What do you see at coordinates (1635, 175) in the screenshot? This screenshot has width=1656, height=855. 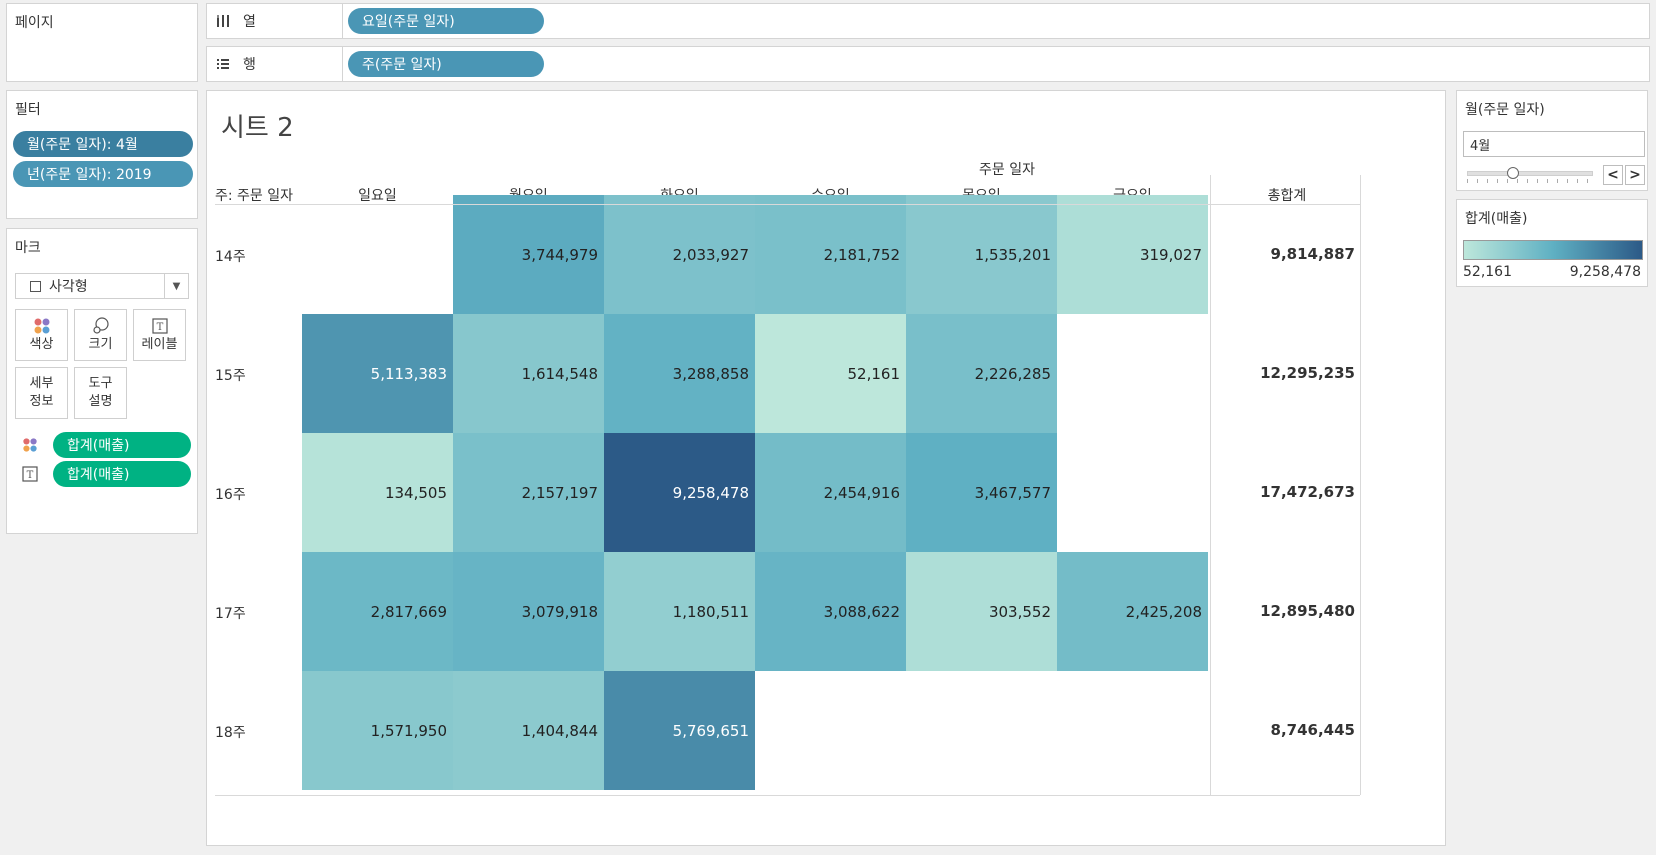 I see `next-month-button: >` at bounding box center [1635, 175].